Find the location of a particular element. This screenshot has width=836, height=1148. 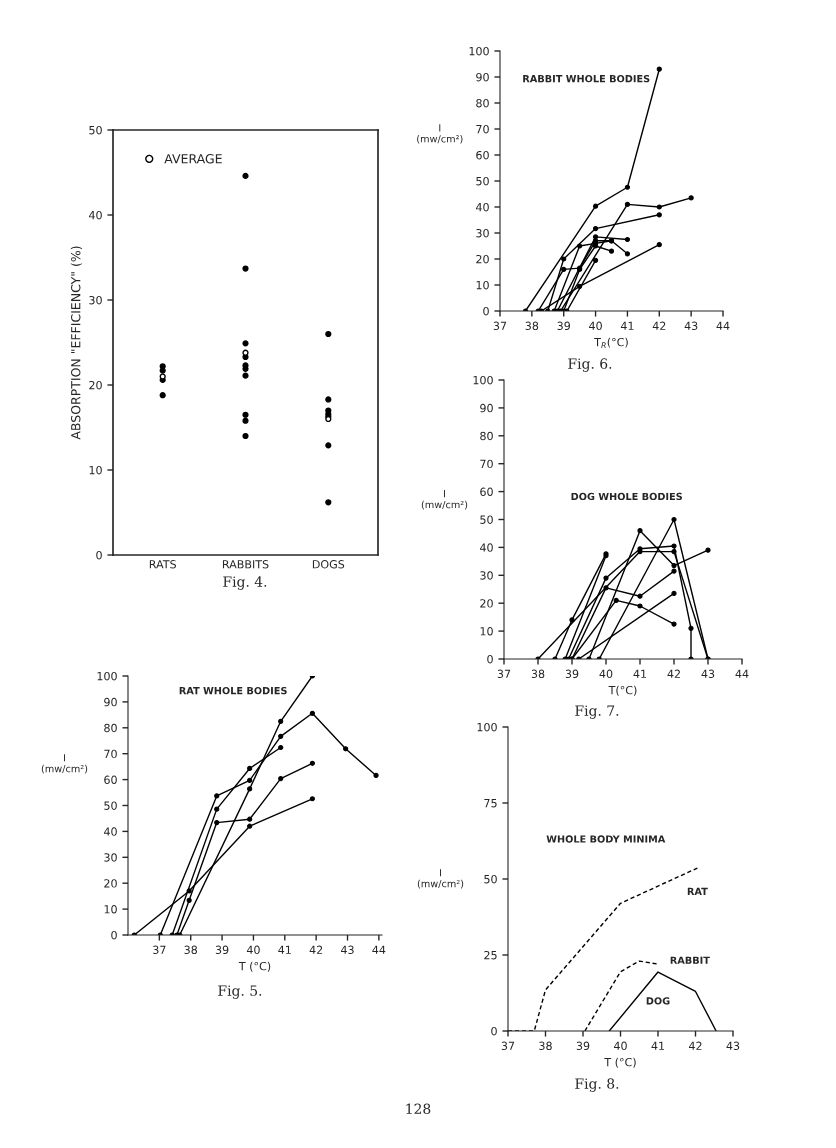

caption: Fig. 4. is located at coordinates (245, 583).